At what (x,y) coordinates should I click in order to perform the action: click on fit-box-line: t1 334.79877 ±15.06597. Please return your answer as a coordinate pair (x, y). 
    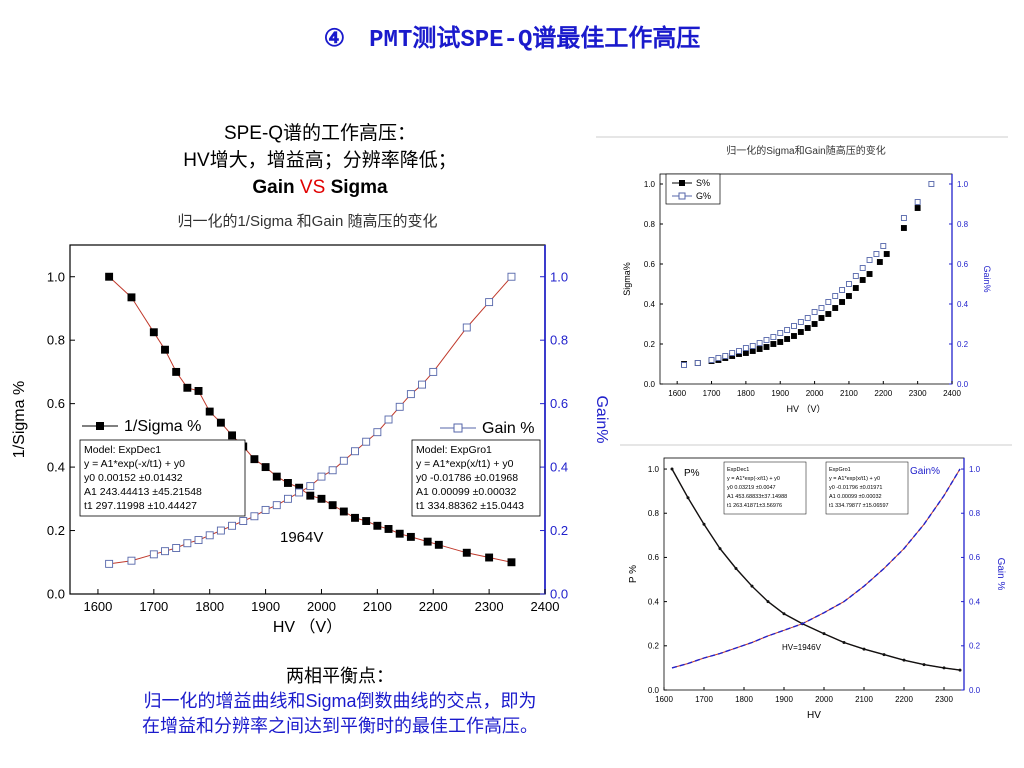
    Looking at the image, I should click on (859, 506).